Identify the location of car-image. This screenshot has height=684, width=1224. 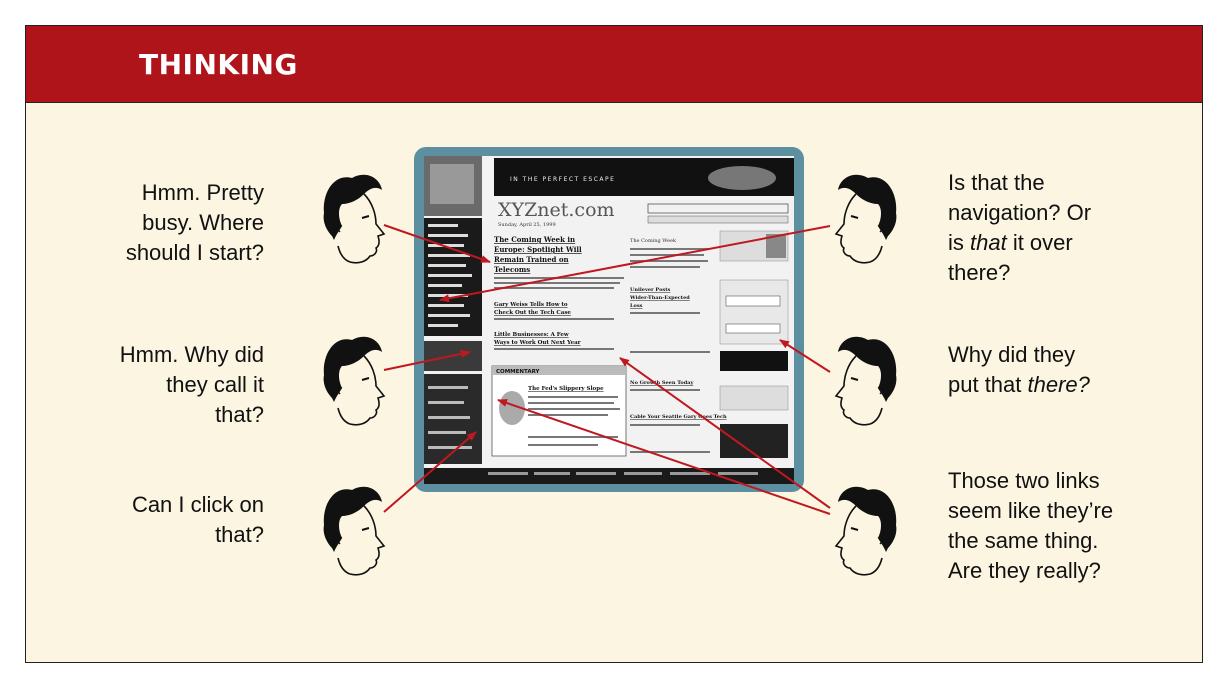
(742, 178).